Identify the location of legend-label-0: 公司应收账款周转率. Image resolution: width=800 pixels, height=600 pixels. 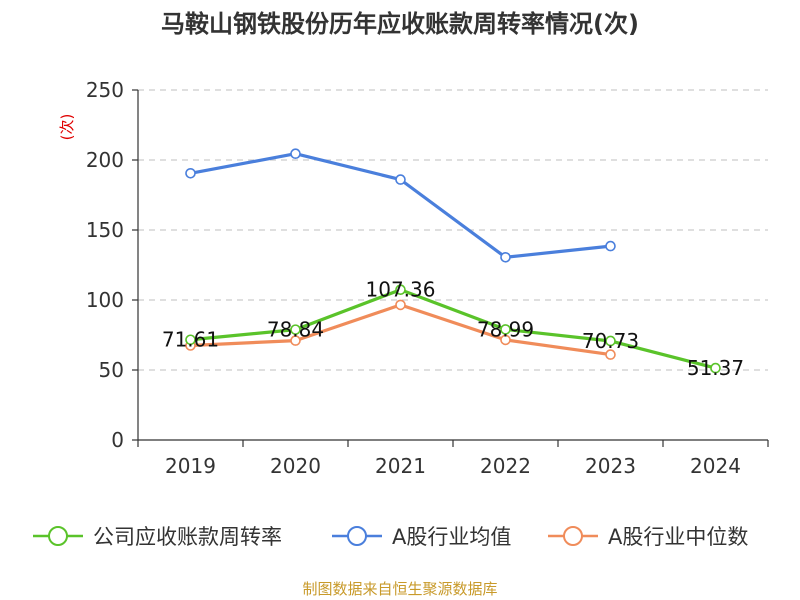
(187, 537).